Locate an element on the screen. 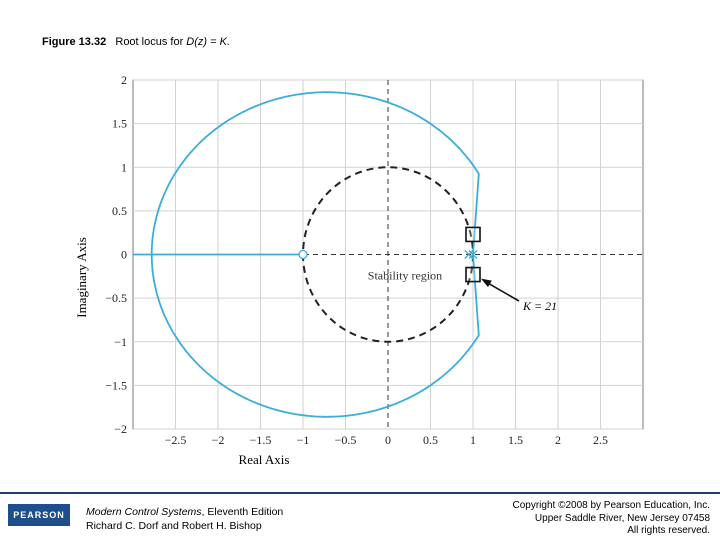  annotation-arrowhead is located at coordinates (486, 283).